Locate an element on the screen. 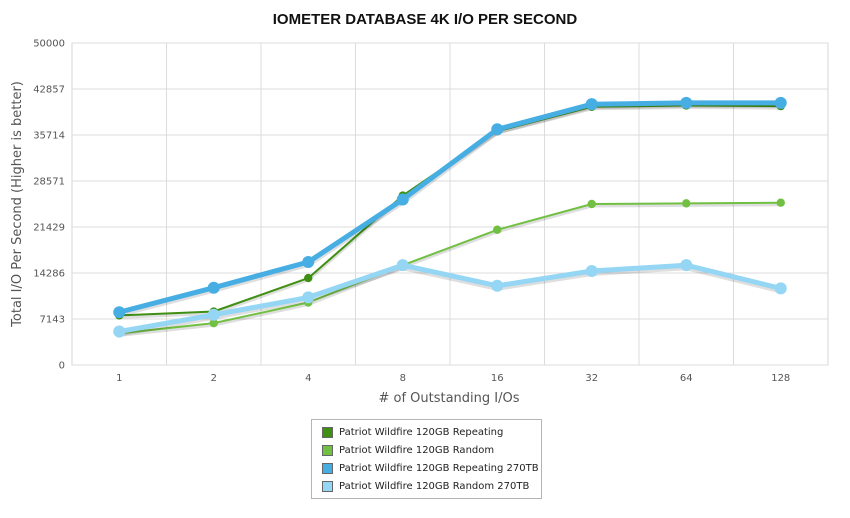  legend-label: Patriot Wildfire 120GB Random 270TB is located at coordinates (434, 486).